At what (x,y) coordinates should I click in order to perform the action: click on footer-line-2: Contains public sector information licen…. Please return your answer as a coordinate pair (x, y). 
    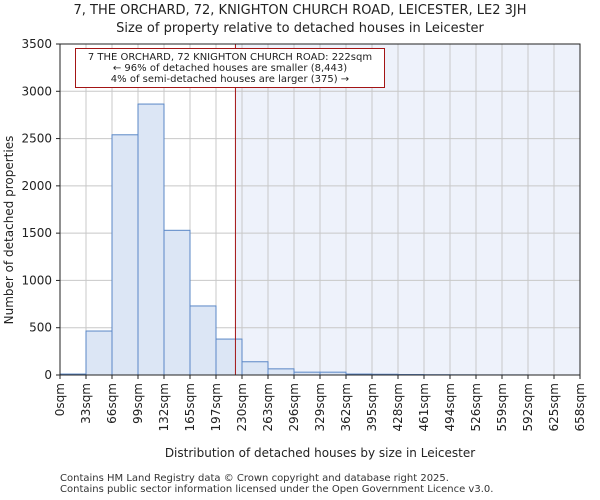
    Looking at the image, I should click on (277, 489).